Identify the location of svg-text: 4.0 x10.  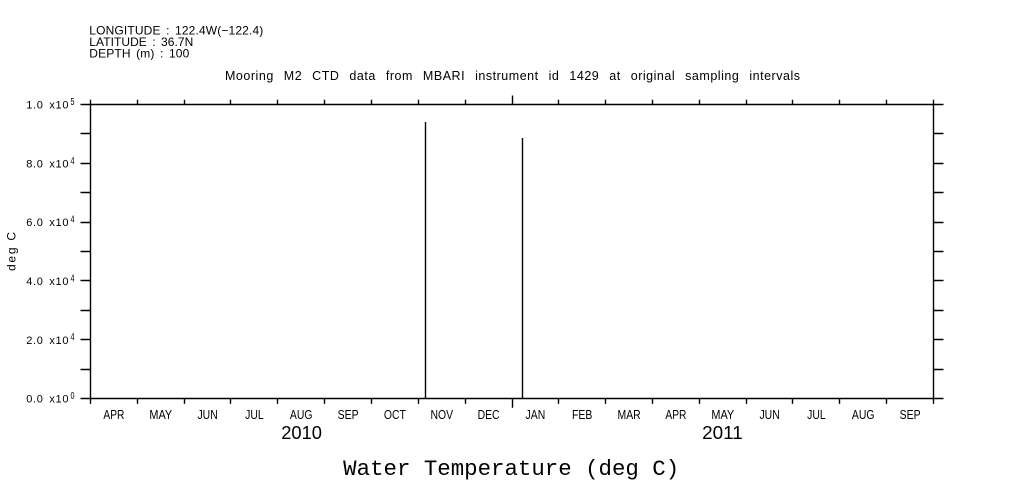
(47, 282).